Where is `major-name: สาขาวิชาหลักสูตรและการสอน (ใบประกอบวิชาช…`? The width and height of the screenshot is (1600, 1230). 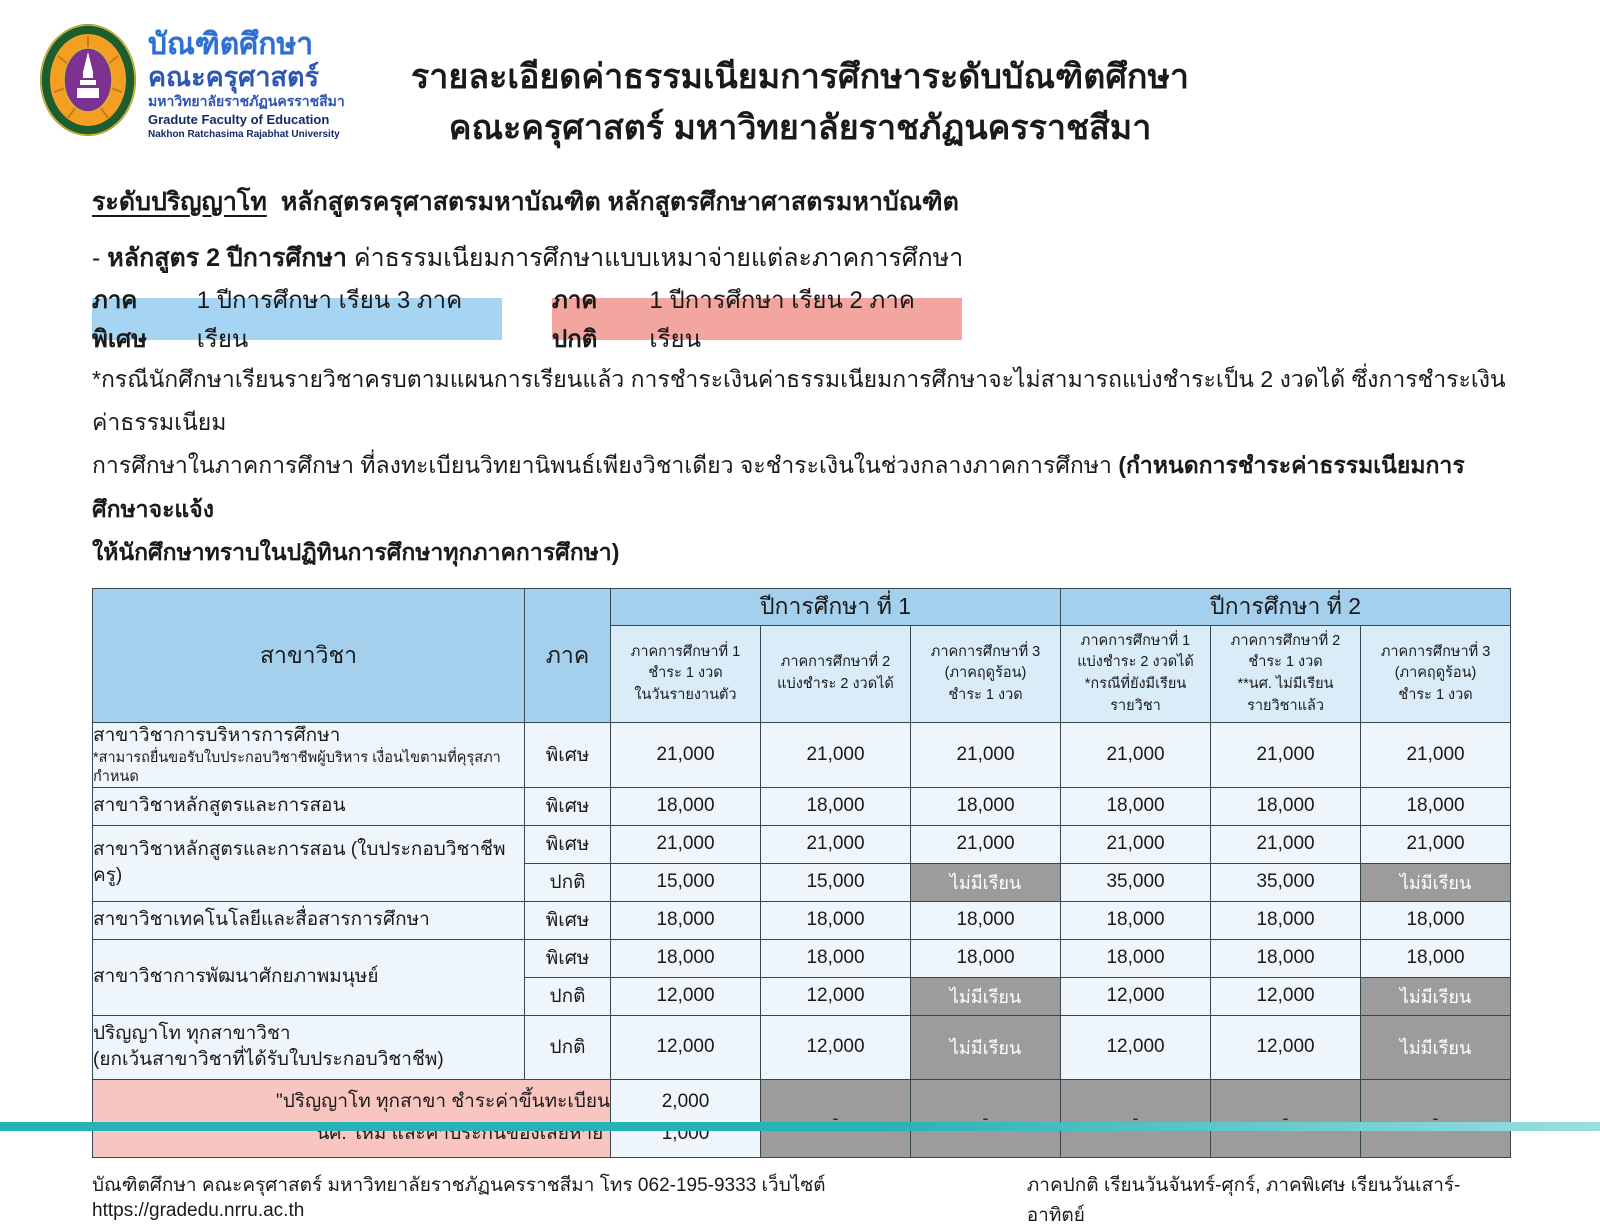
major-name: สาขาวิชาหลักสูตรและการสอน (ใบประกอบวิชาช… is located at coordinates (299, 862).